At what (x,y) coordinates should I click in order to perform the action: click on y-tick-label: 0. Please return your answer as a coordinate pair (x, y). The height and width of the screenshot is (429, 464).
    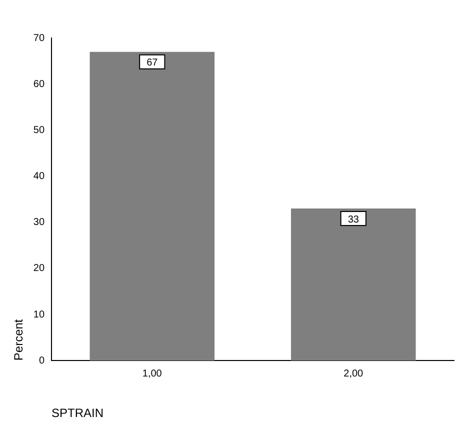
    Looking at the image, I should click on (41, 360).